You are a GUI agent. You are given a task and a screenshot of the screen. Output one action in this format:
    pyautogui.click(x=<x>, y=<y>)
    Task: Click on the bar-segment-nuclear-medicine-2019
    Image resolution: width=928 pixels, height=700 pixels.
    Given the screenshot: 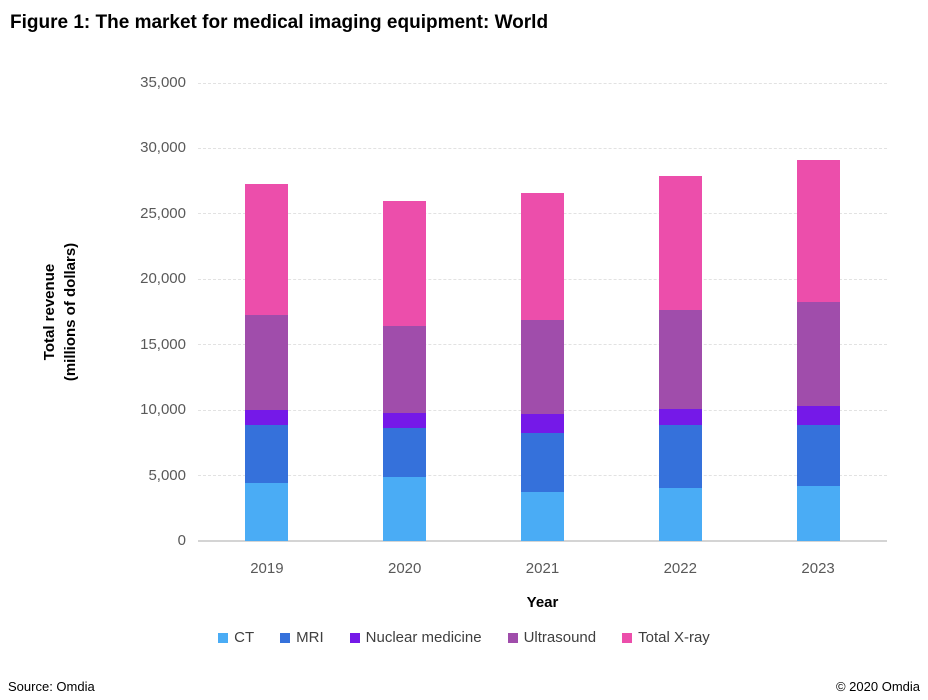 What is the action you would take?
    pyautogui.click(x=267, y=417)
    